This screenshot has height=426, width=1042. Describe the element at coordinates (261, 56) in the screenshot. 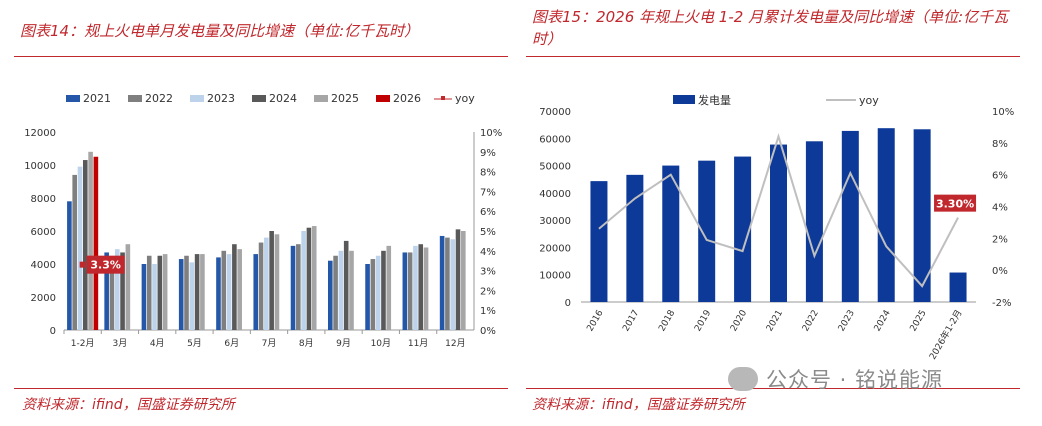

I see `left-title-rule` at that location.